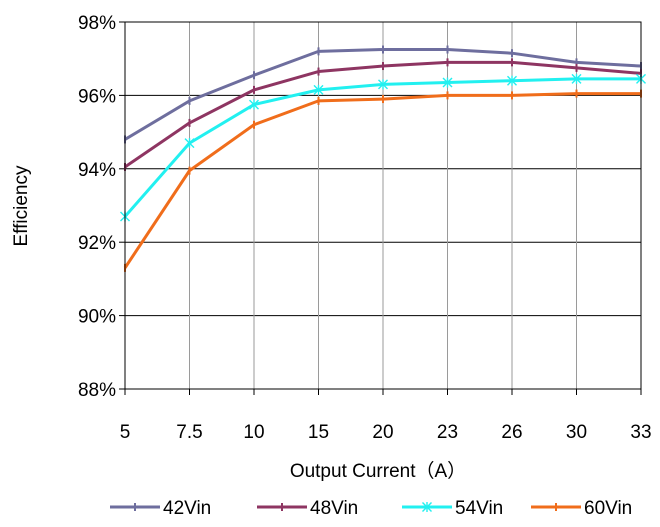 This screenshot has width=660, height=527. I want to click on y-tick-label: 90%, so click(97, 317).